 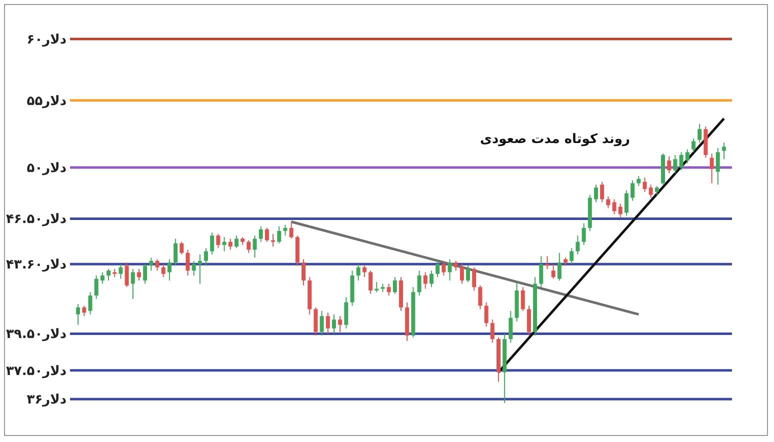 What do you see at coordinates (46, 168) in the screenshot?
I see `y-tick-label: ۵۰دلار` at bounding box center [46, 168].